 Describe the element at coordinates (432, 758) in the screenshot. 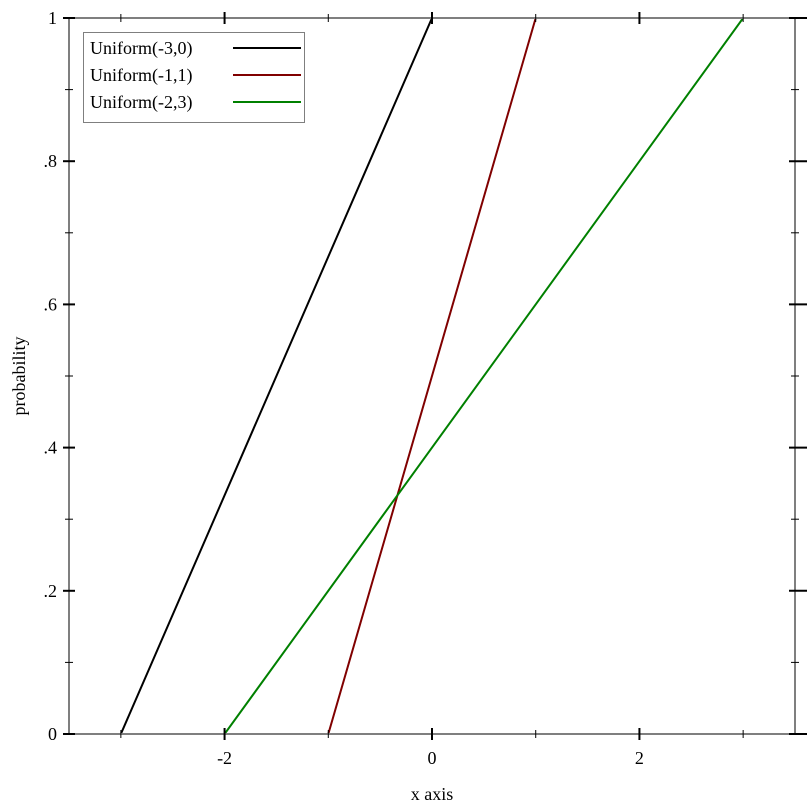

I see `x-tick-label: 0` at that location.